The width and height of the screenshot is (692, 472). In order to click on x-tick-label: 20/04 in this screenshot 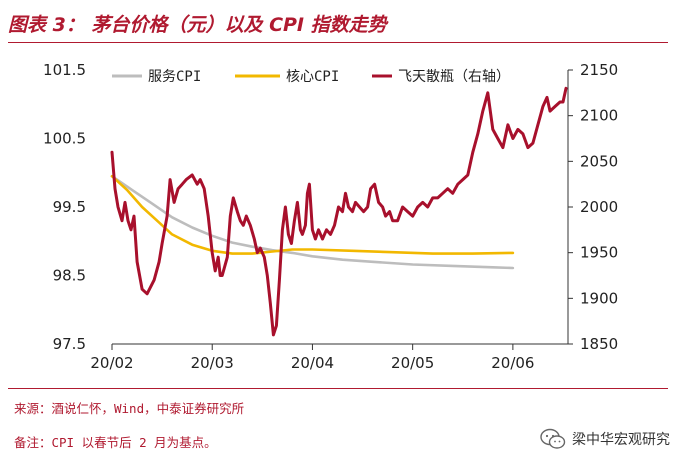, I will do `click(312, 363)`.